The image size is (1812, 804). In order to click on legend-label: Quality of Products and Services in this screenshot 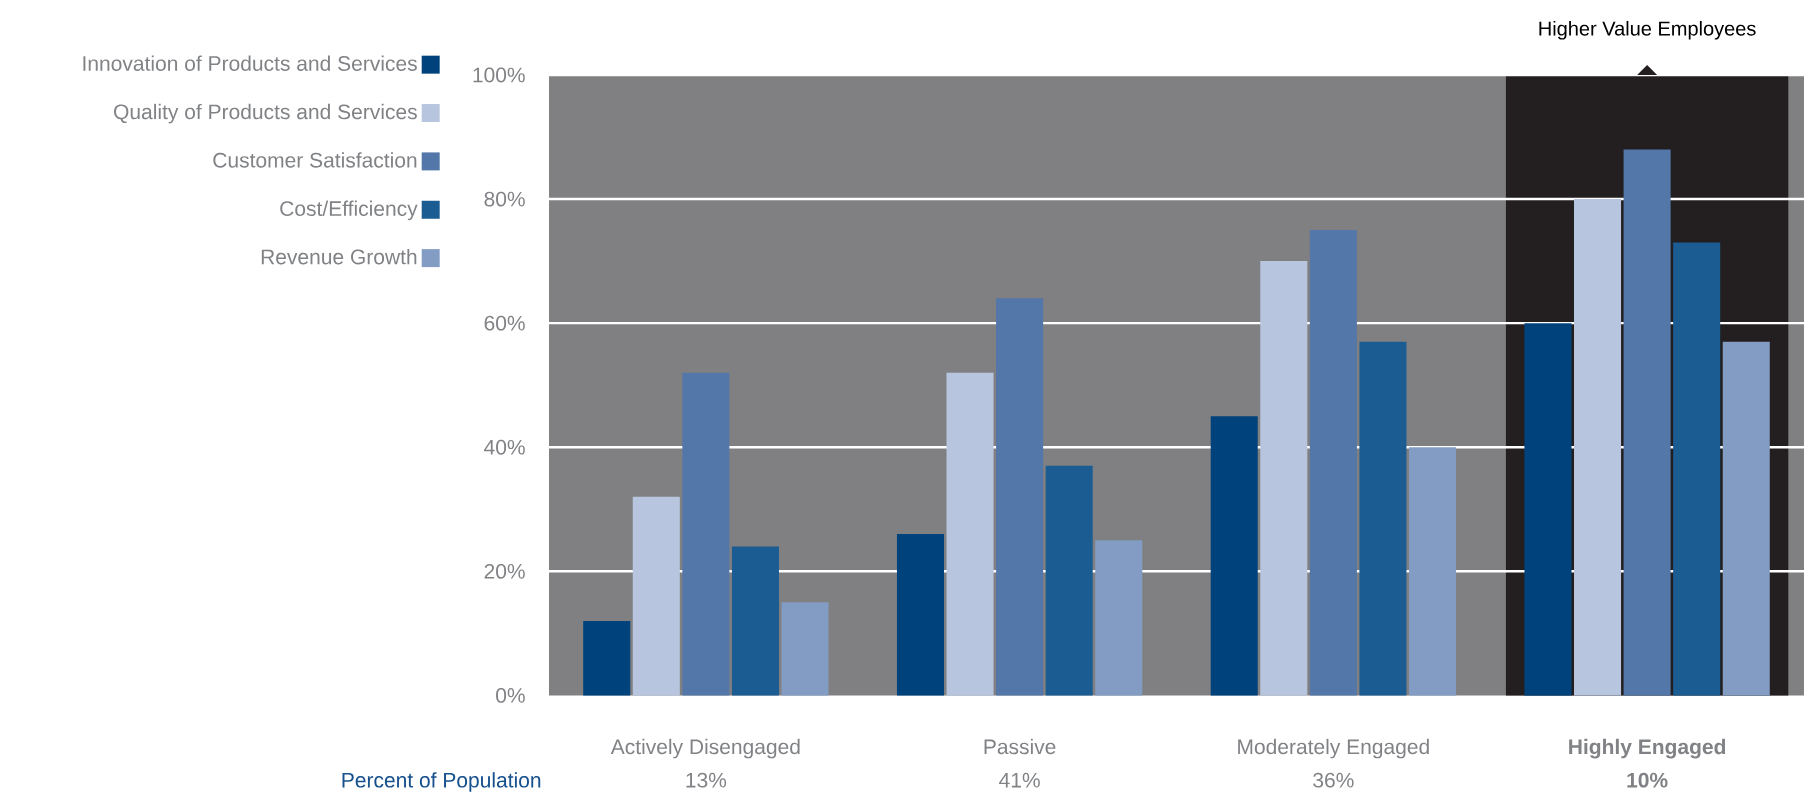, I will do `click(265, 113)`.